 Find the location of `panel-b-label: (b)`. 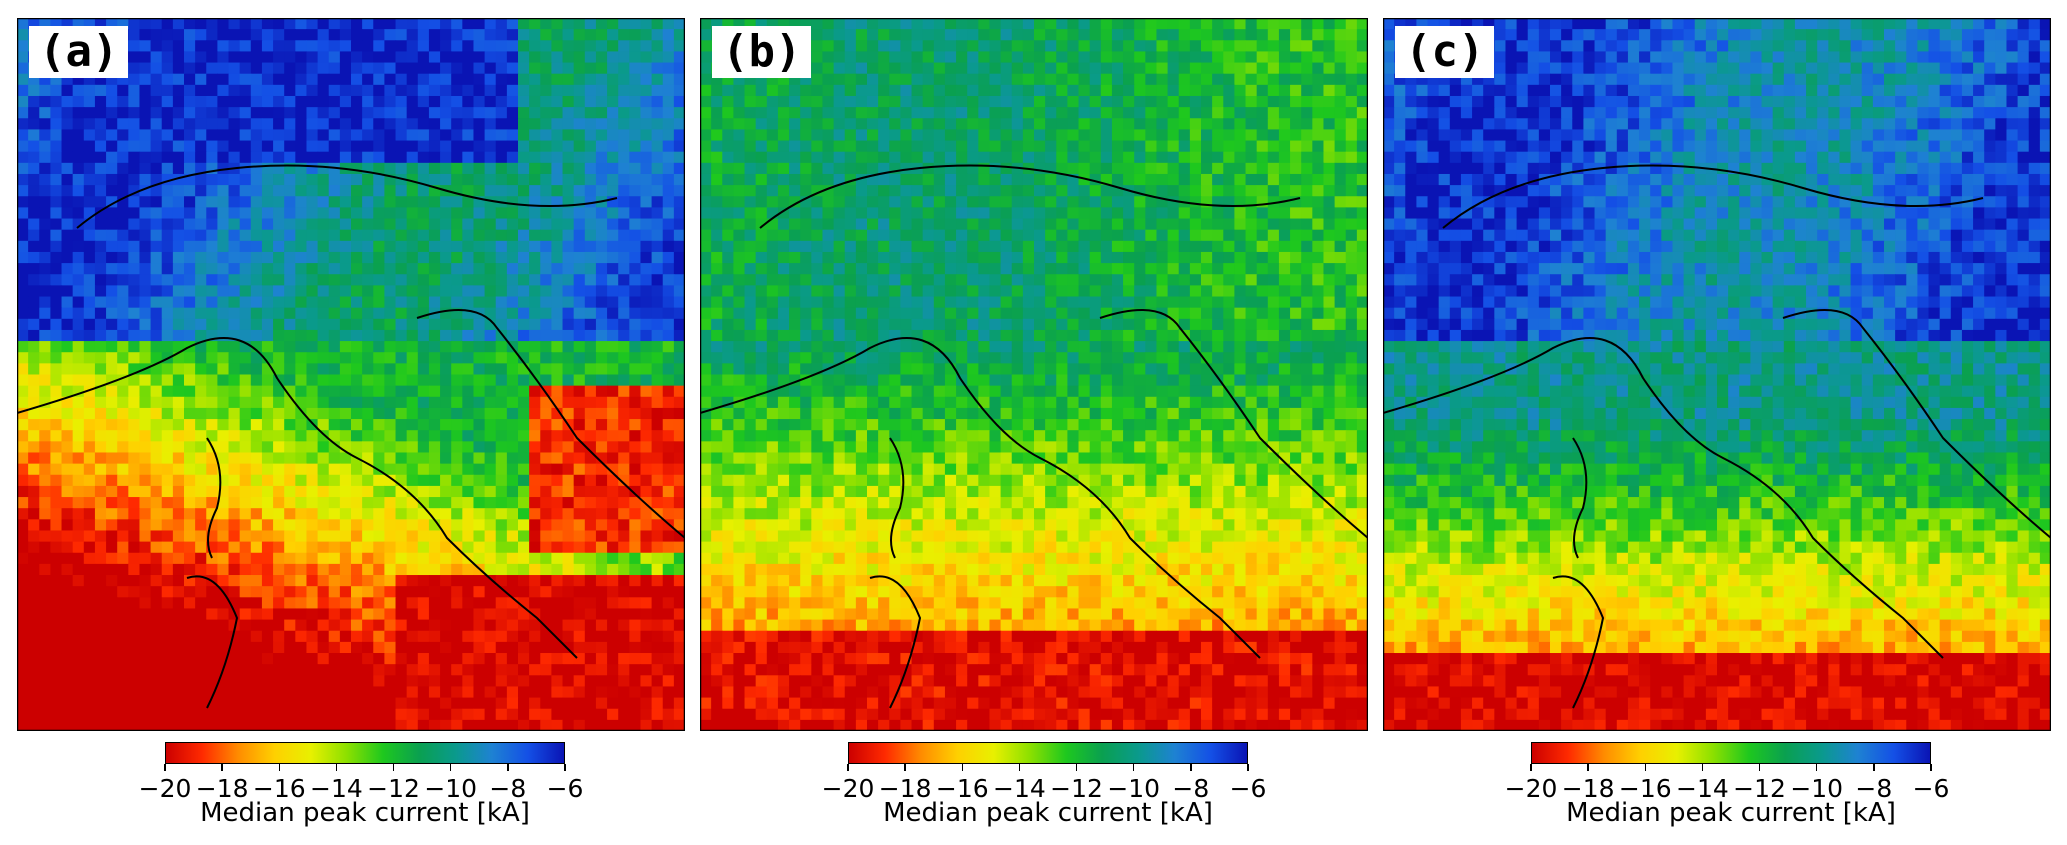

panel-b-label: (b) is located at coordinates (762, 52).